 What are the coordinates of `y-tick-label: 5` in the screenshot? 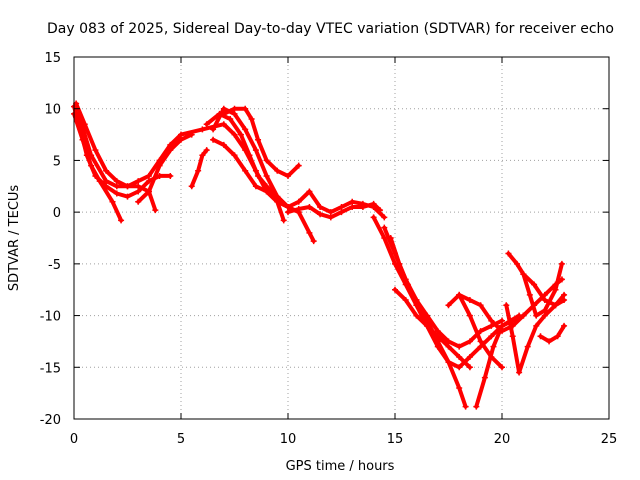 It's located at (57, 161).